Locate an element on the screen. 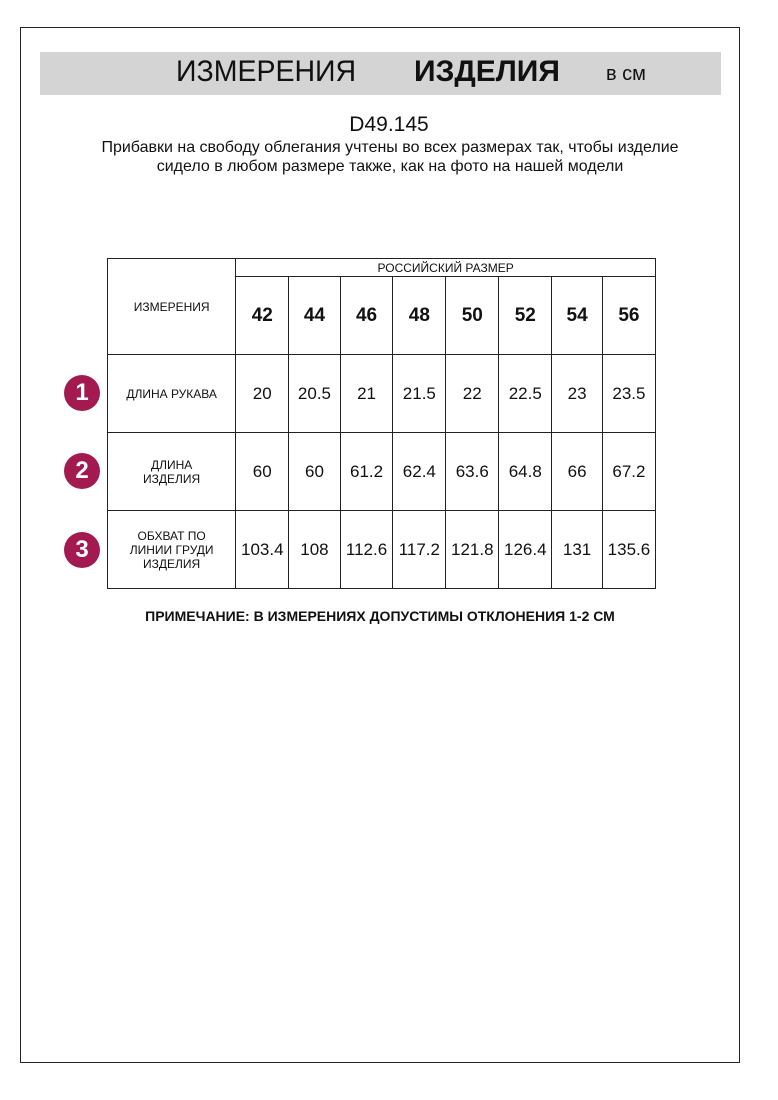 This screenshot has height=1100, width=778. value-cell: 117.2 is located at coordinates (419, 549).